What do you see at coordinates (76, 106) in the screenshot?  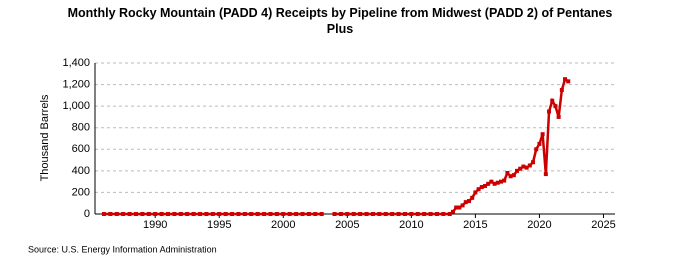 I see `y-tick-label: 1,000` at bounding box center [76, 106].